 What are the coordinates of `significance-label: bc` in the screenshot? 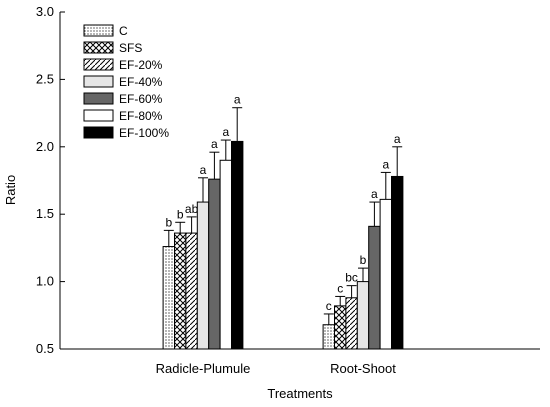 It's located at (351, 278).